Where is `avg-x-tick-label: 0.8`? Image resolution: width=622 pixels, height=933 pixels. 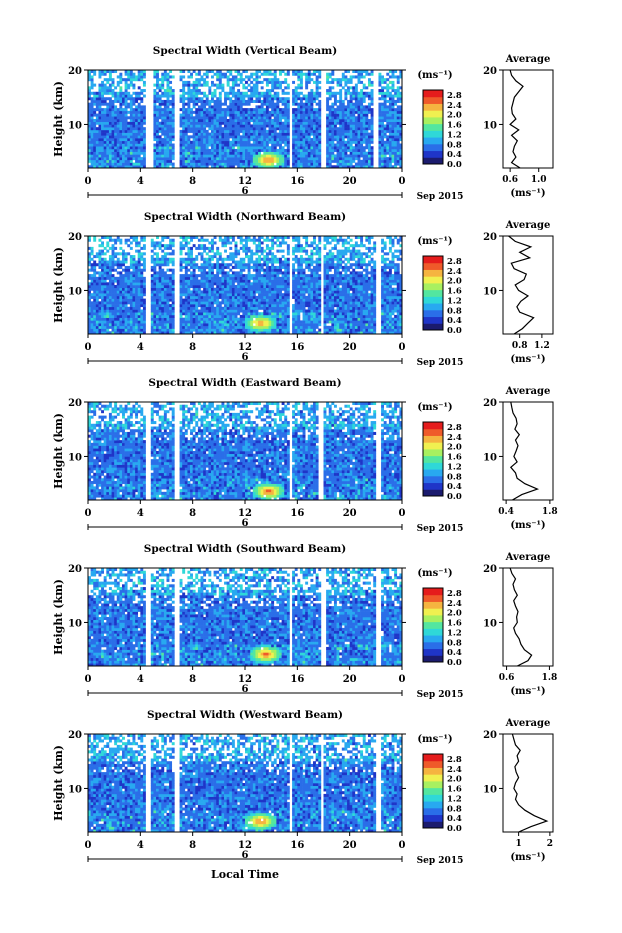 avg-x-tick-label: 0.8 is located at coordinates (520, 346).